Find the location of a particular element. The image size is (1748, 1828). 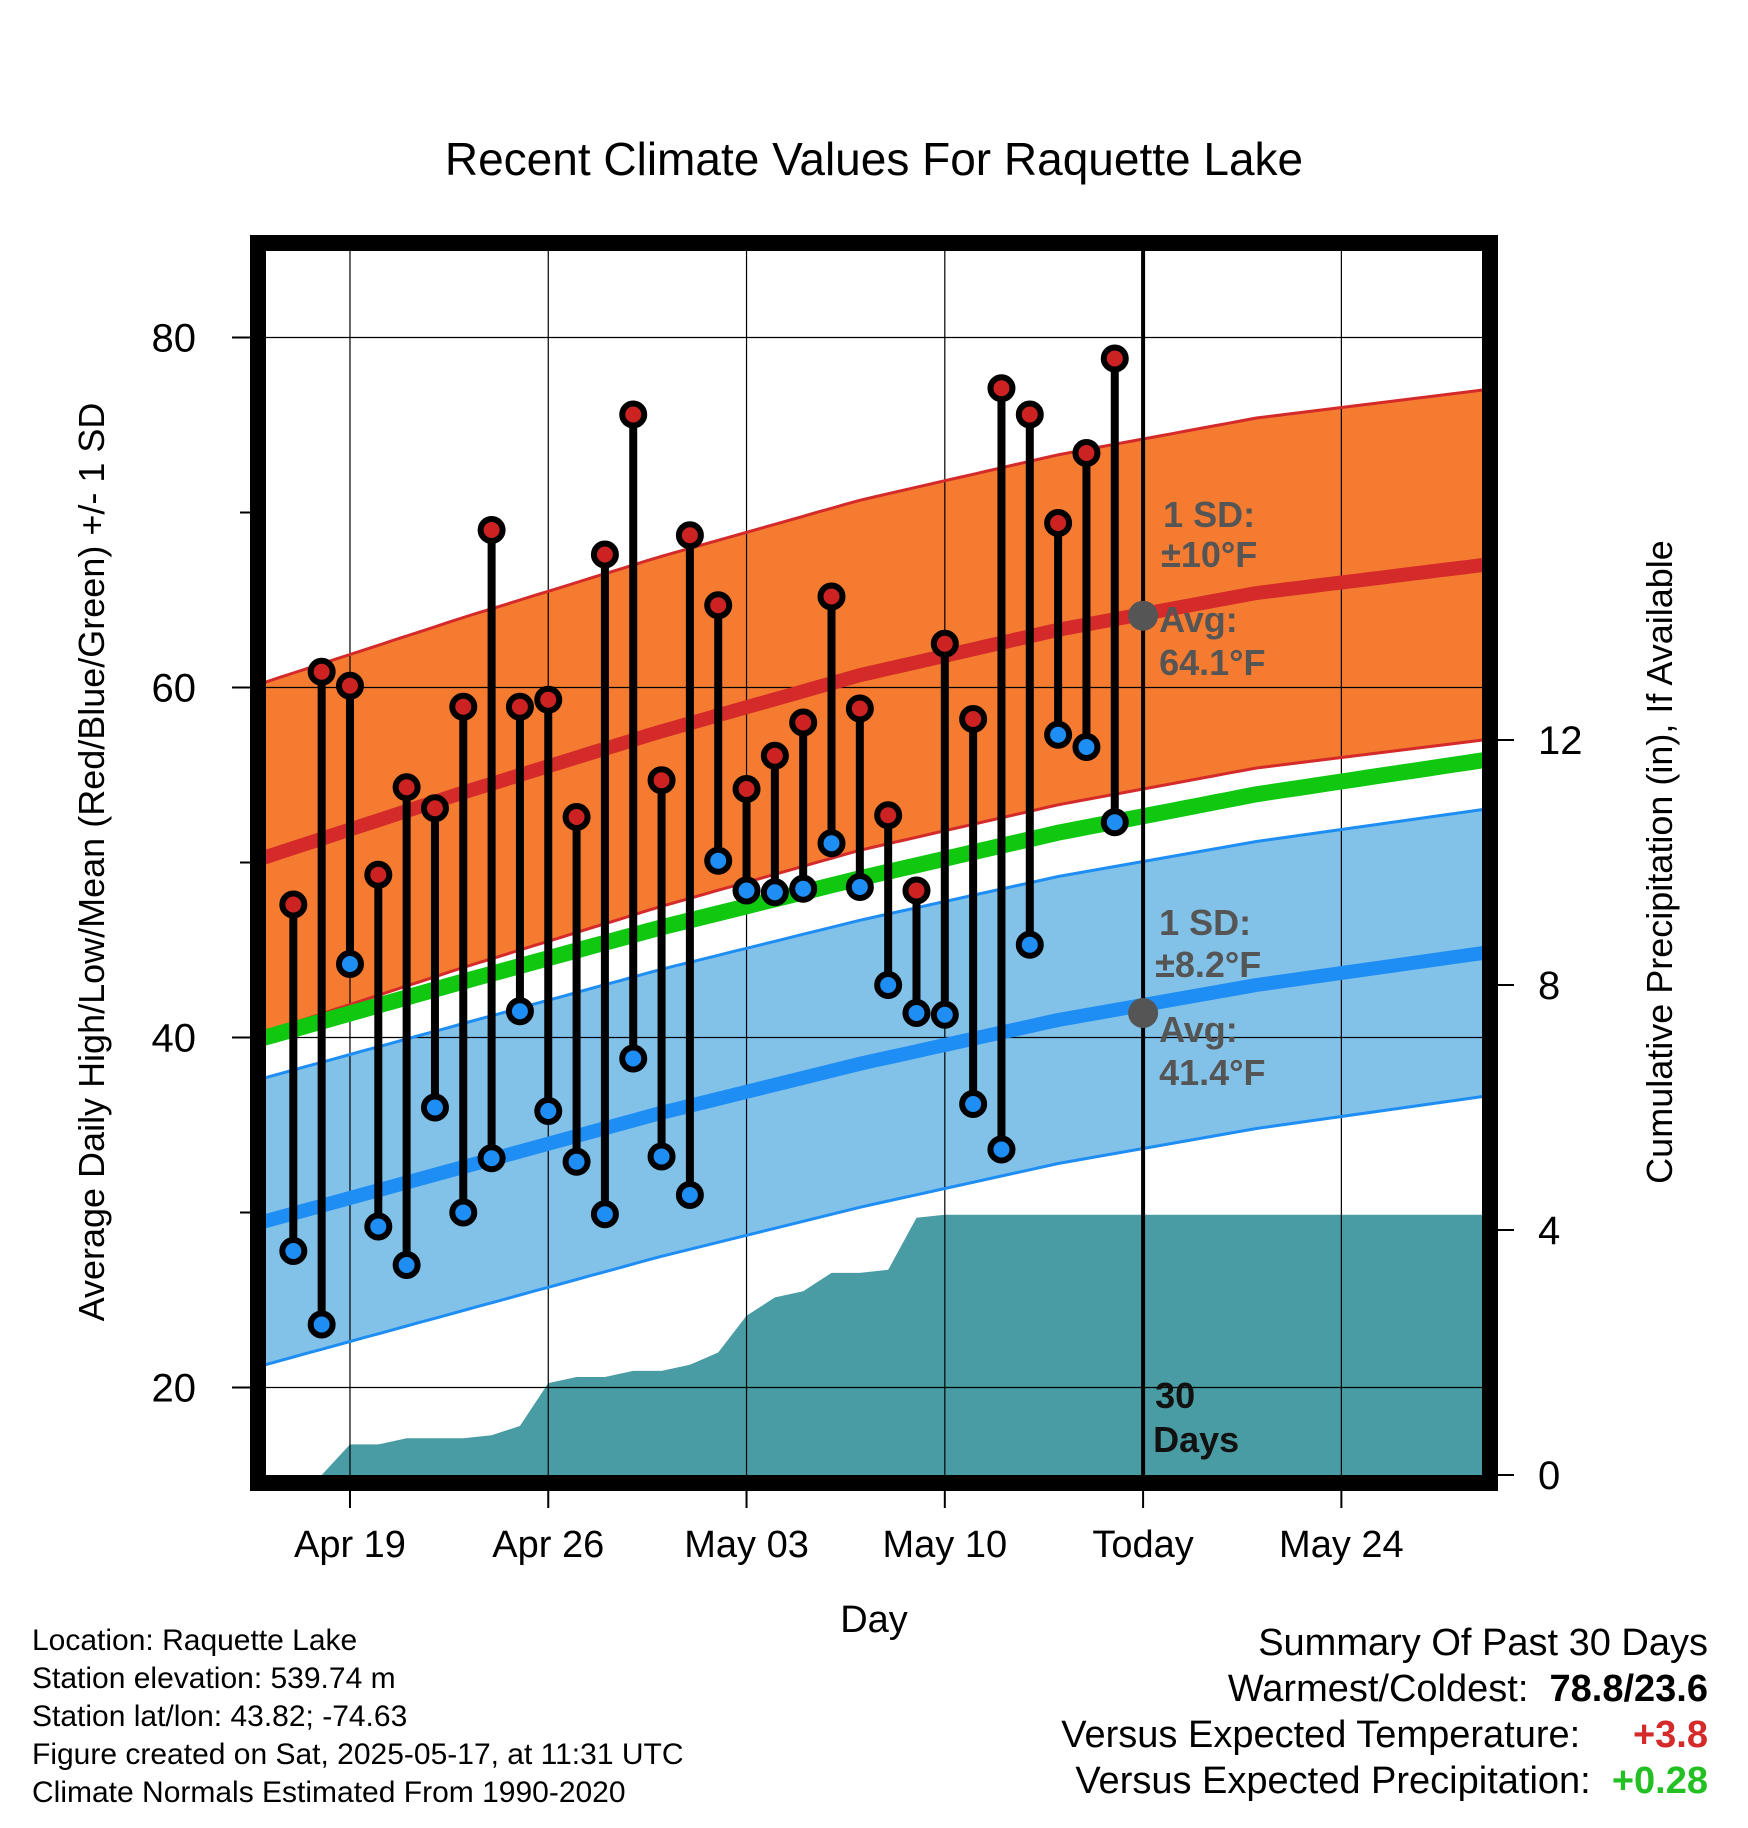

summary-warm-cold: Warmest/Coldest: 78.8/23.6 is located at coordinates (1384, 1689).